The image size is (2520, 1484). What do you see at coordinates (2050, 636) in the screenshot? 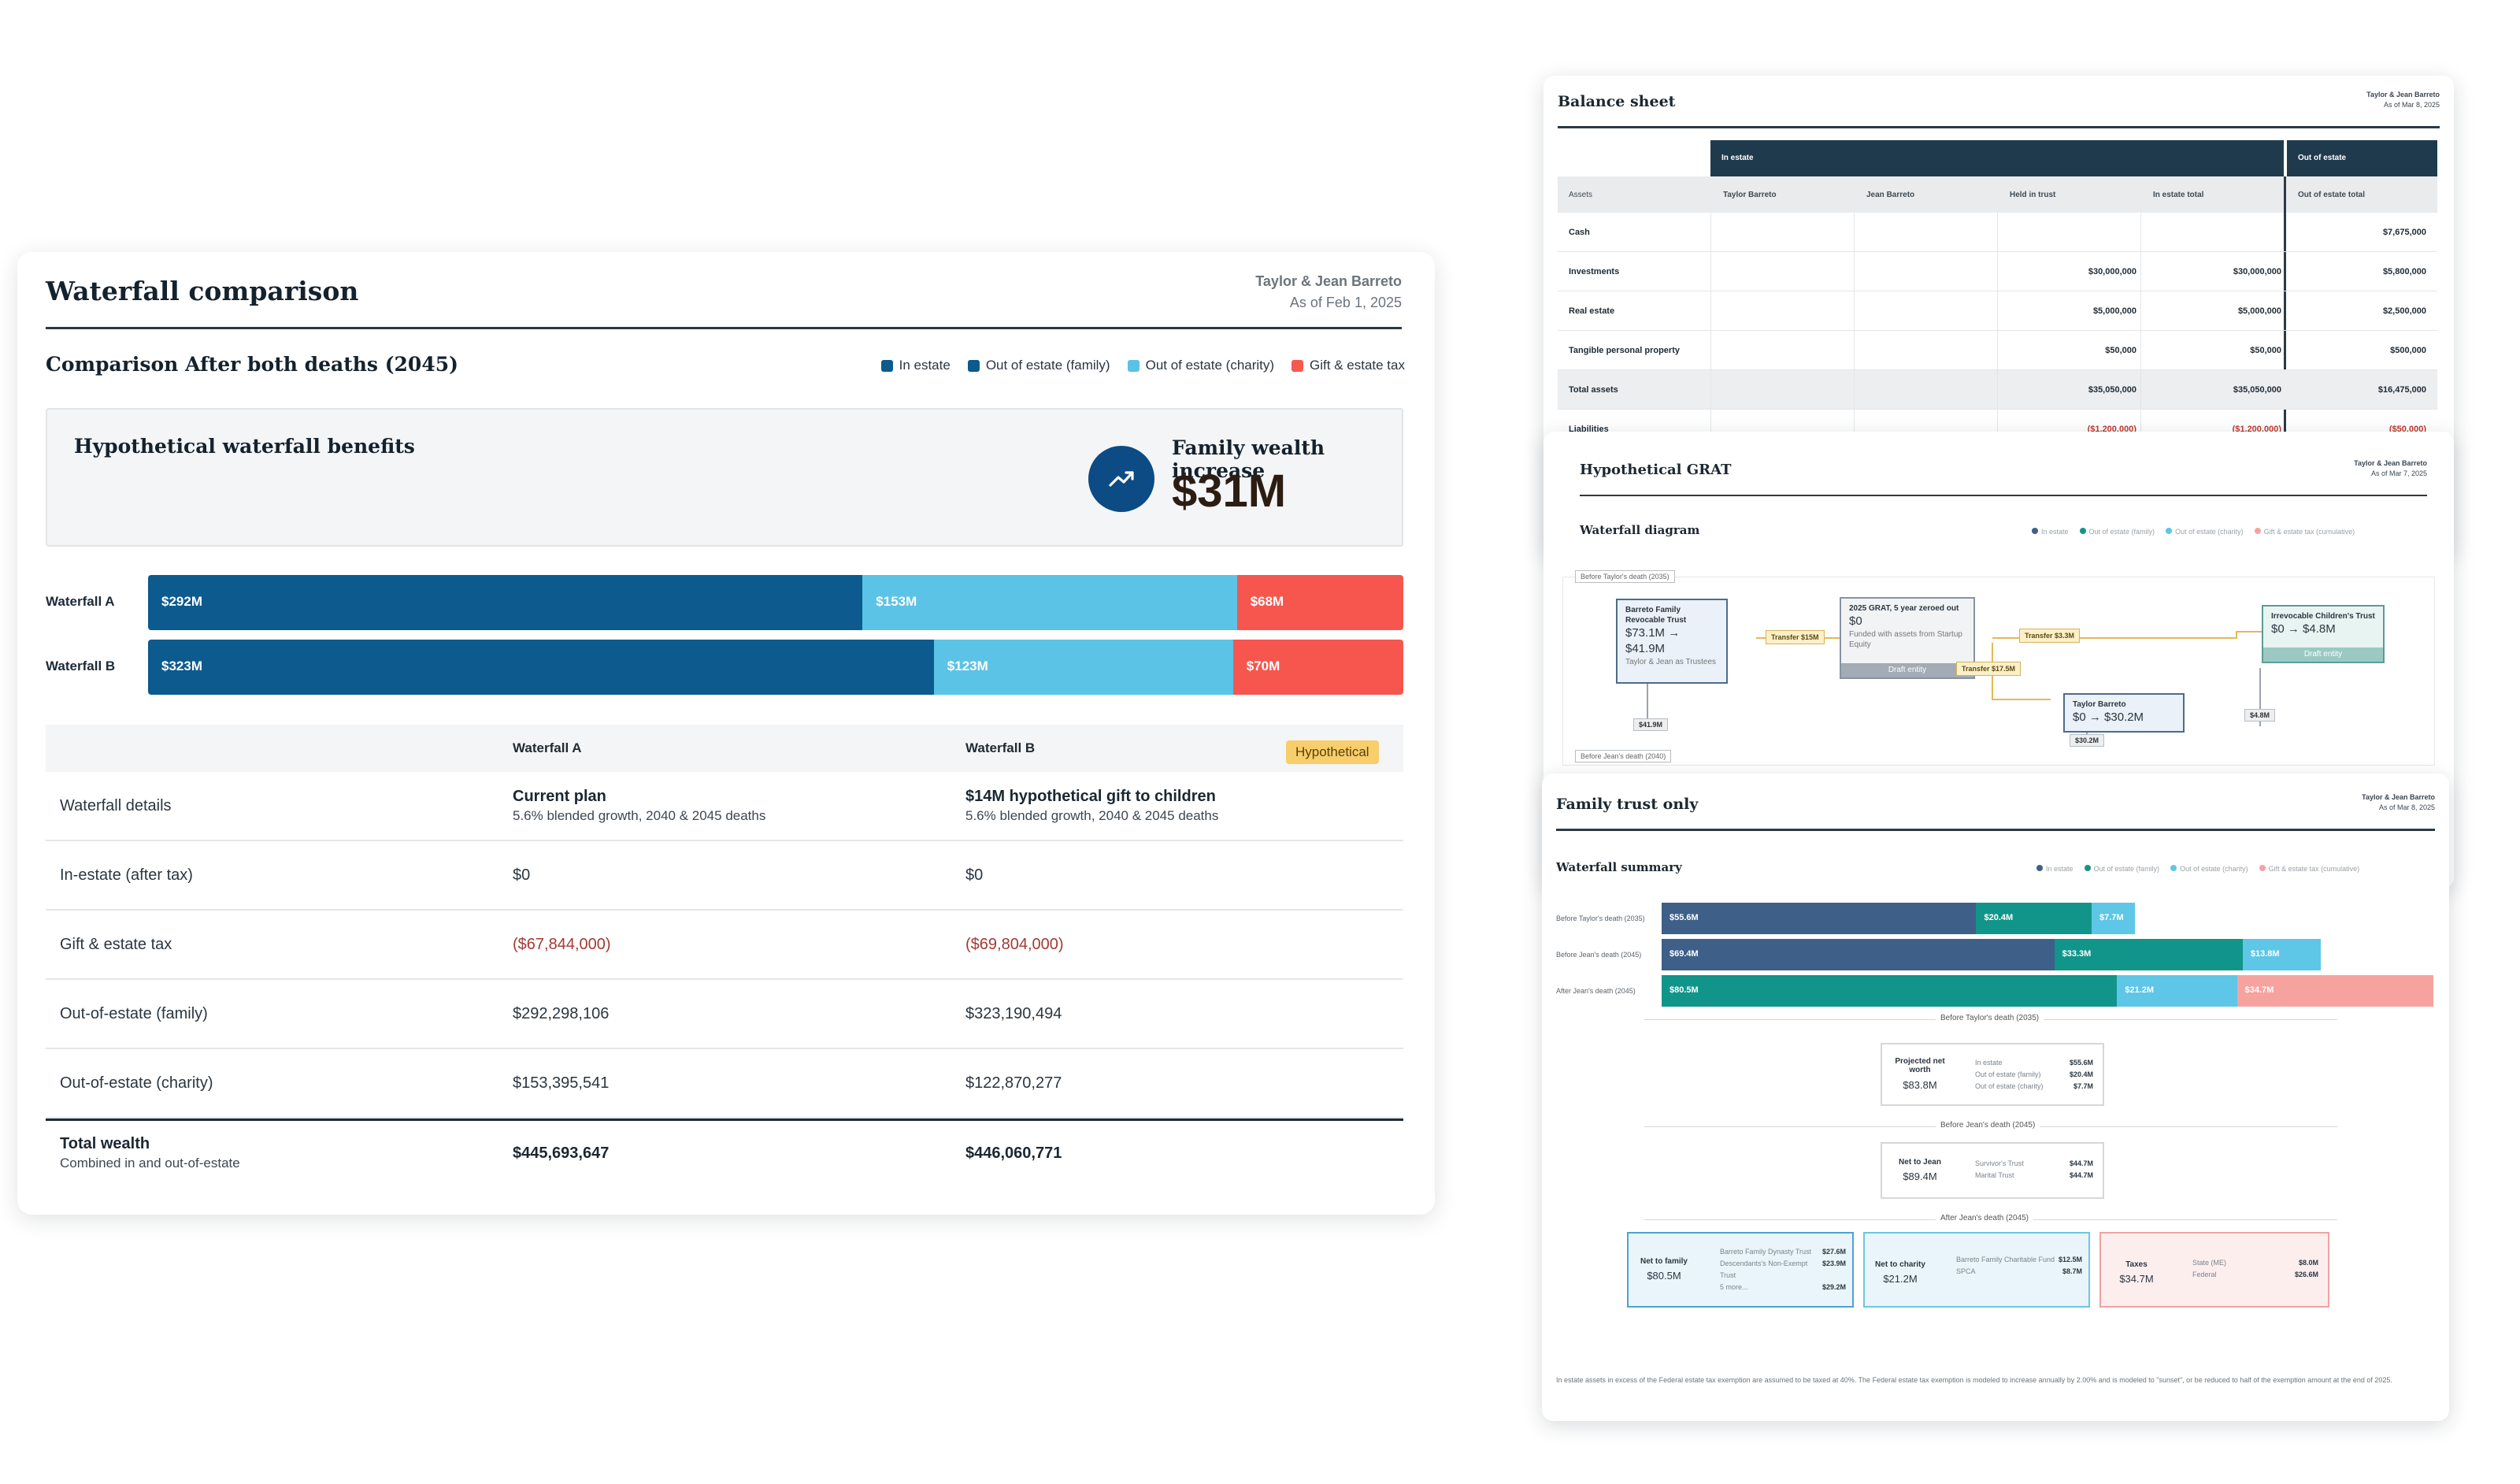
I see `transfer-chip: Transfer $3.3M` at bounding box center [2050, 636].